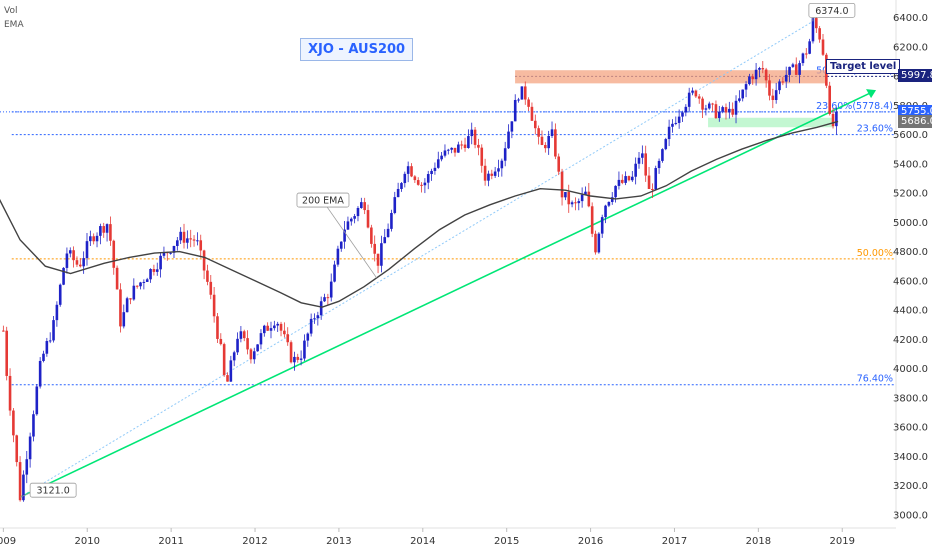 Image resolution: width=932 pixels, height=550 pixels. What do you see at coordinates (910, 428) in the screenshot?
I see `y-tick-label: 3600.0` at bounding box center [910, 428].